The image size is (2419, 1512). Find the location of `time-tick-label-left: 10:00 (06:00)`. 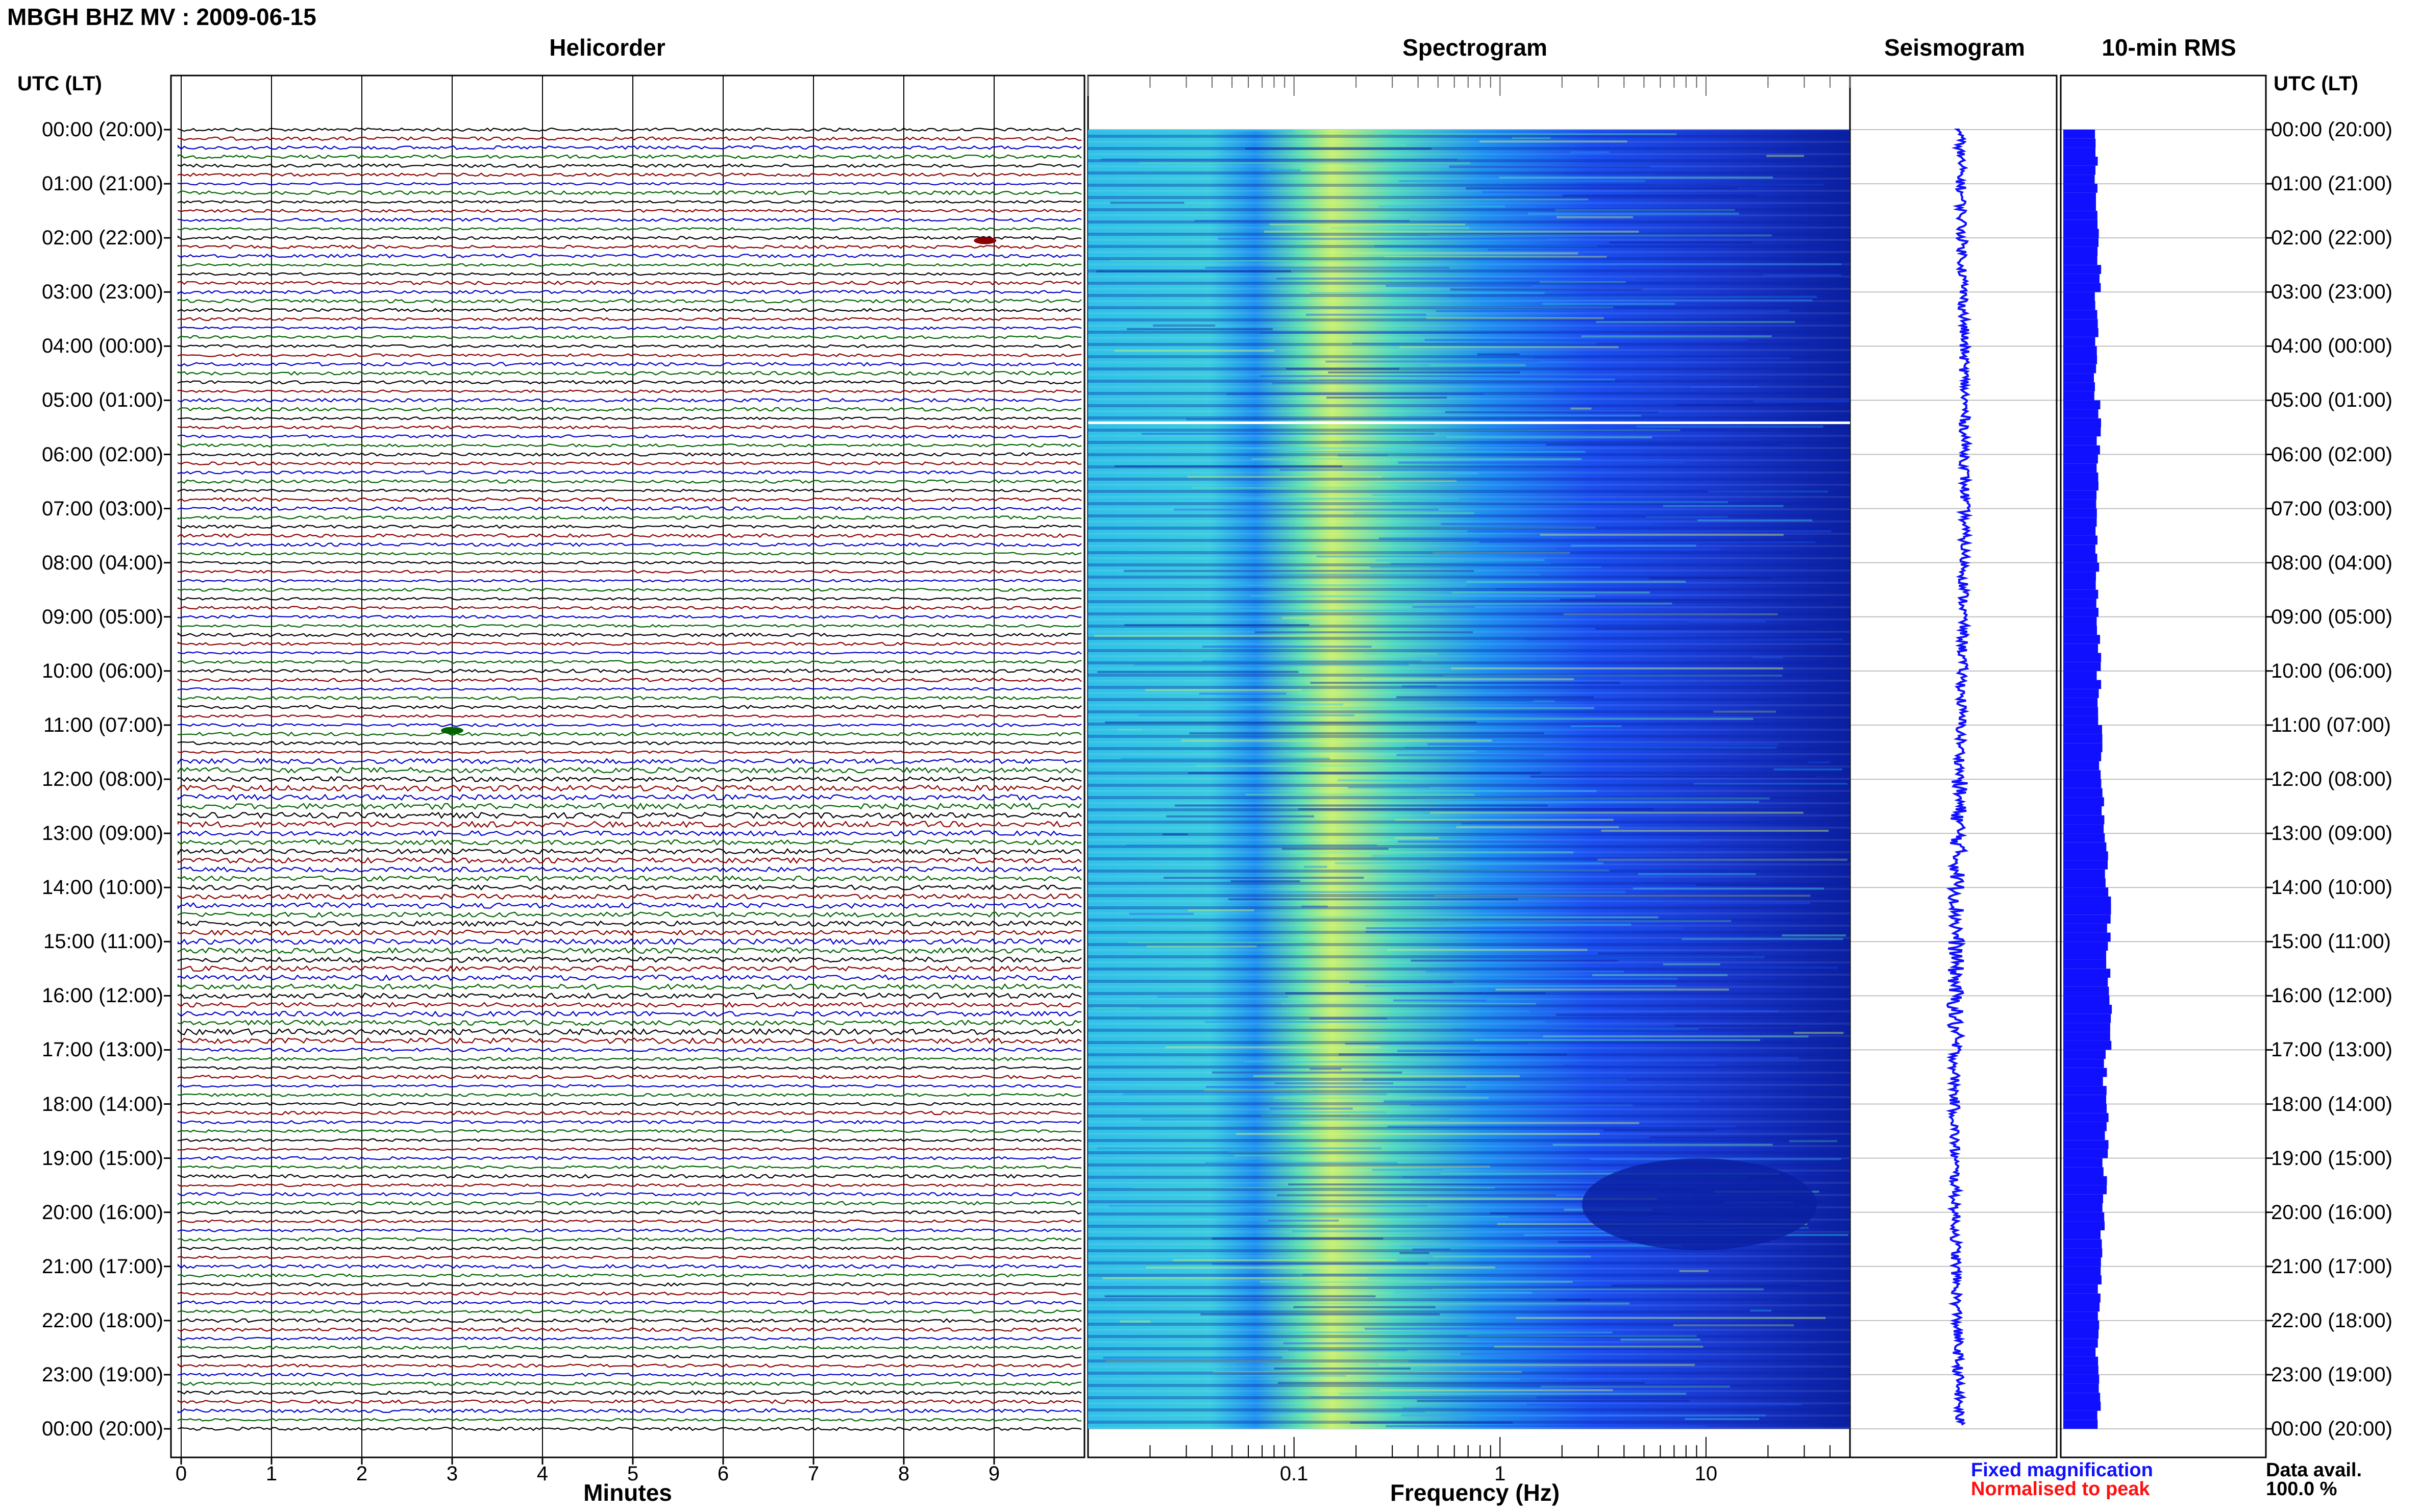

time-tick-label-left: 10:00 (06:00) is located at coordinates (102, 670).